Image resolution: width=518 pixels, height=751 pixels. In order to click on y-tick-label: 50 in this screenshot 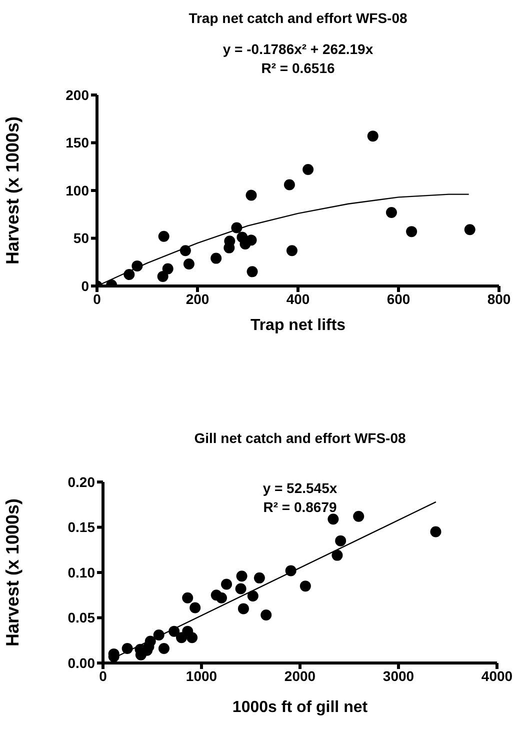, I will do `click(81, 238)`.